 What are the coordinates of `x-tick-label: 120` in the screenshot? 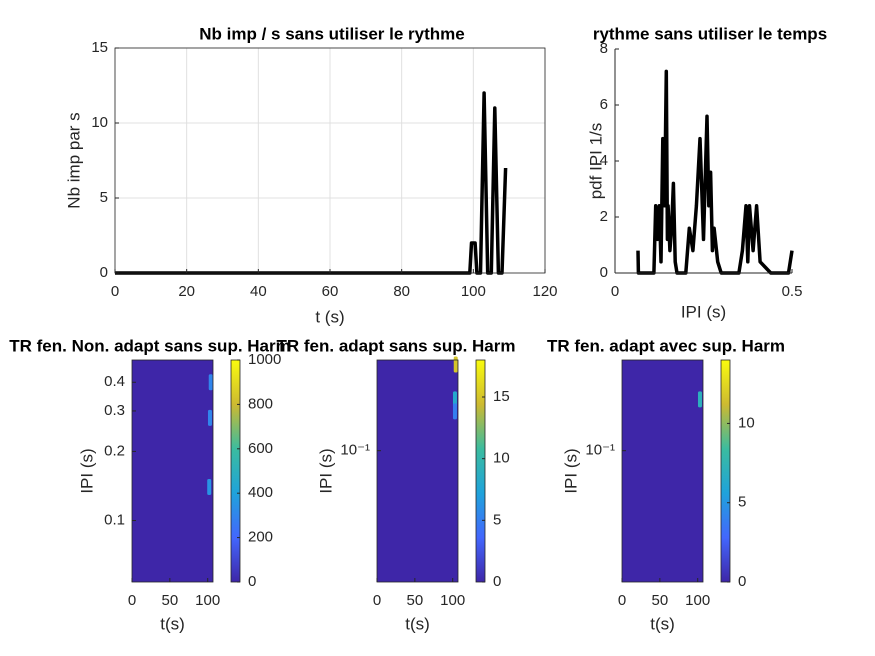 It's located at (544, 291).